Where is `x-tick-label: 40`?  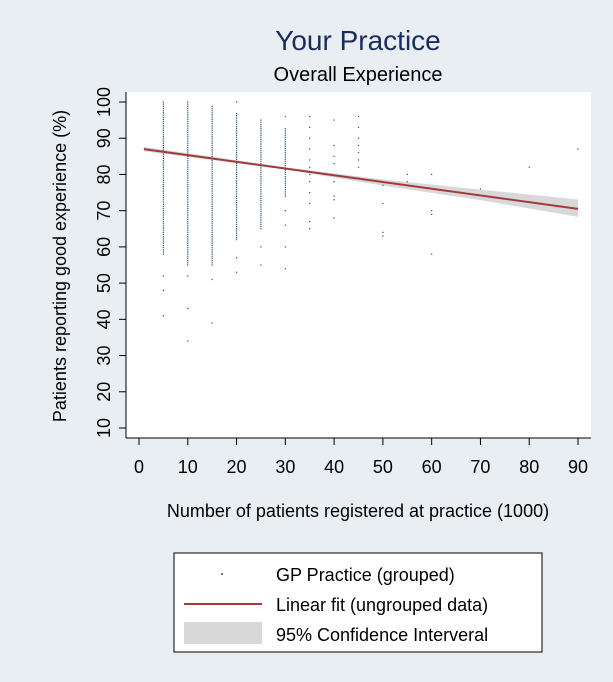 x-tick-label: 40 is located at coordinates (334, 467).